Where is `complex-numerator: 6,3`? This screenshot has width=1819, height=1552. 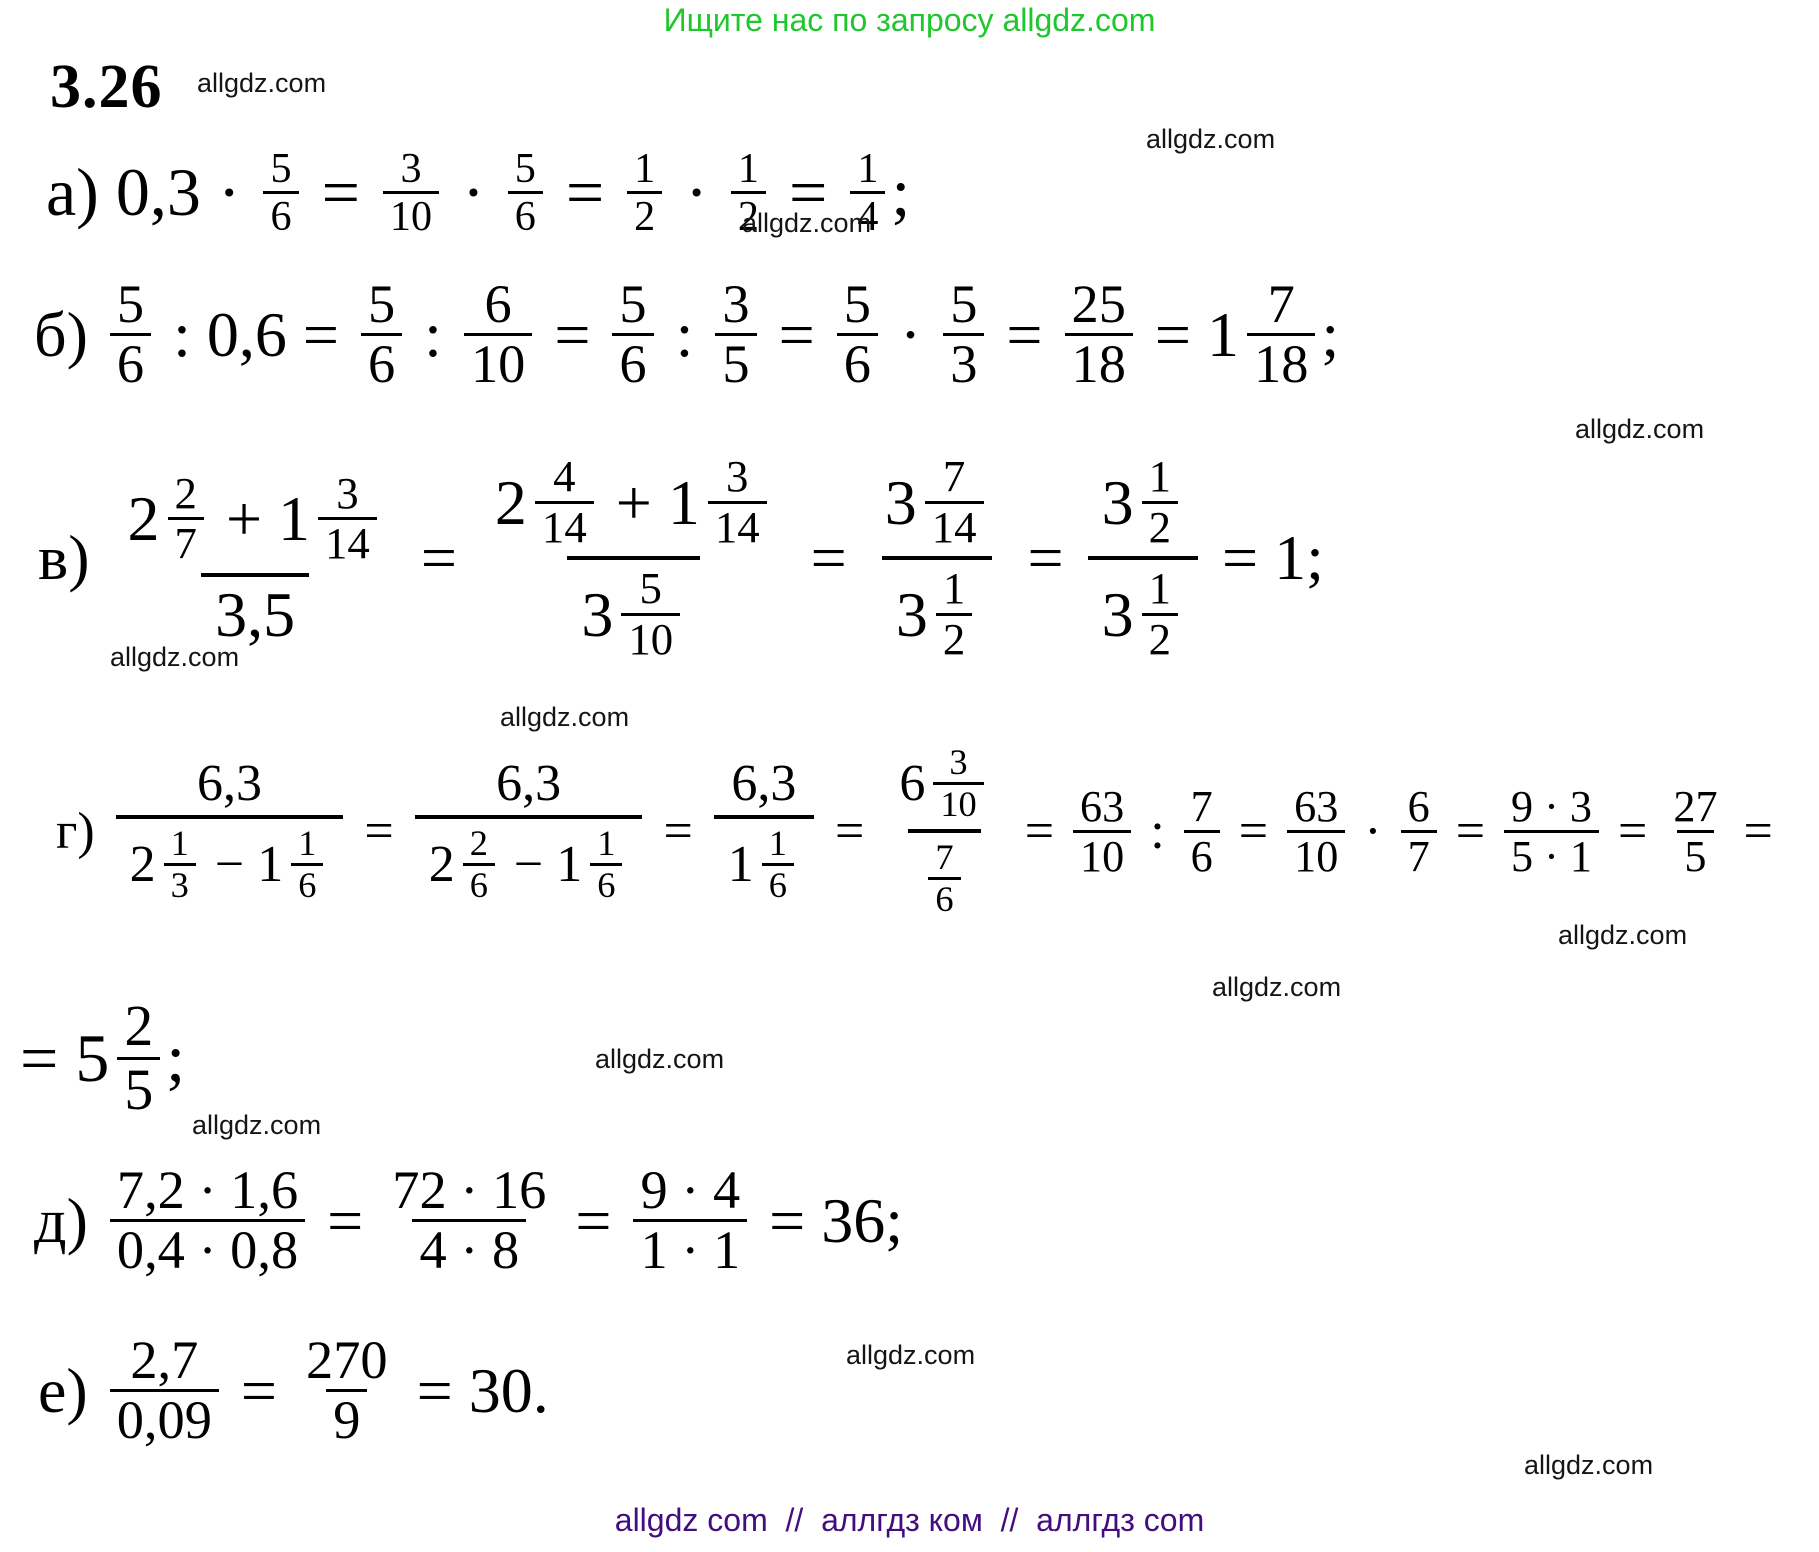
complex-numerator: 6,3 is located at coordinates (528, 783).